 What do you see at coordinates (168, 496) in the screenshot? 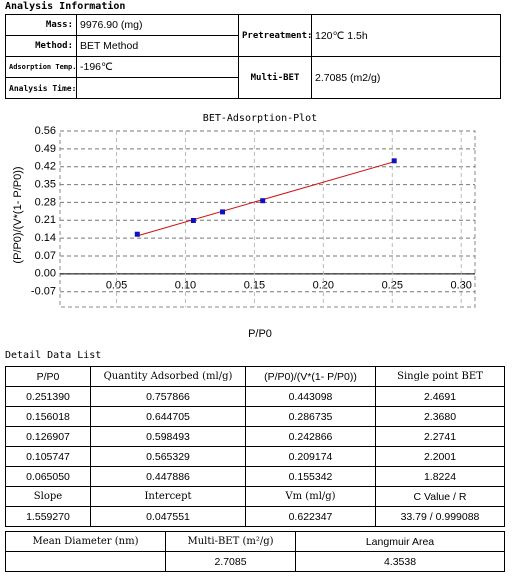
I see `table-cell: Intercept` at bounding box center [168, 496].